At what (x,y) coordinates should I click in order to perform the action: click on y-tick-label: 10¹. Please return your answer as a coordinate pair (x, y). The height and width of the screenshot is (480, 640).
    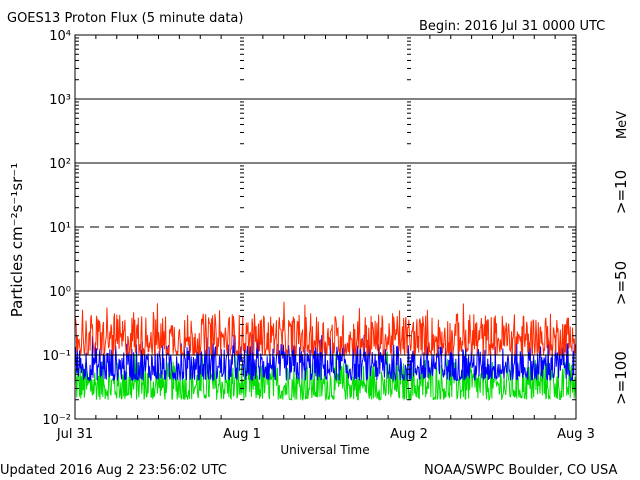
    Looking at the image, I should click on (60, 228).